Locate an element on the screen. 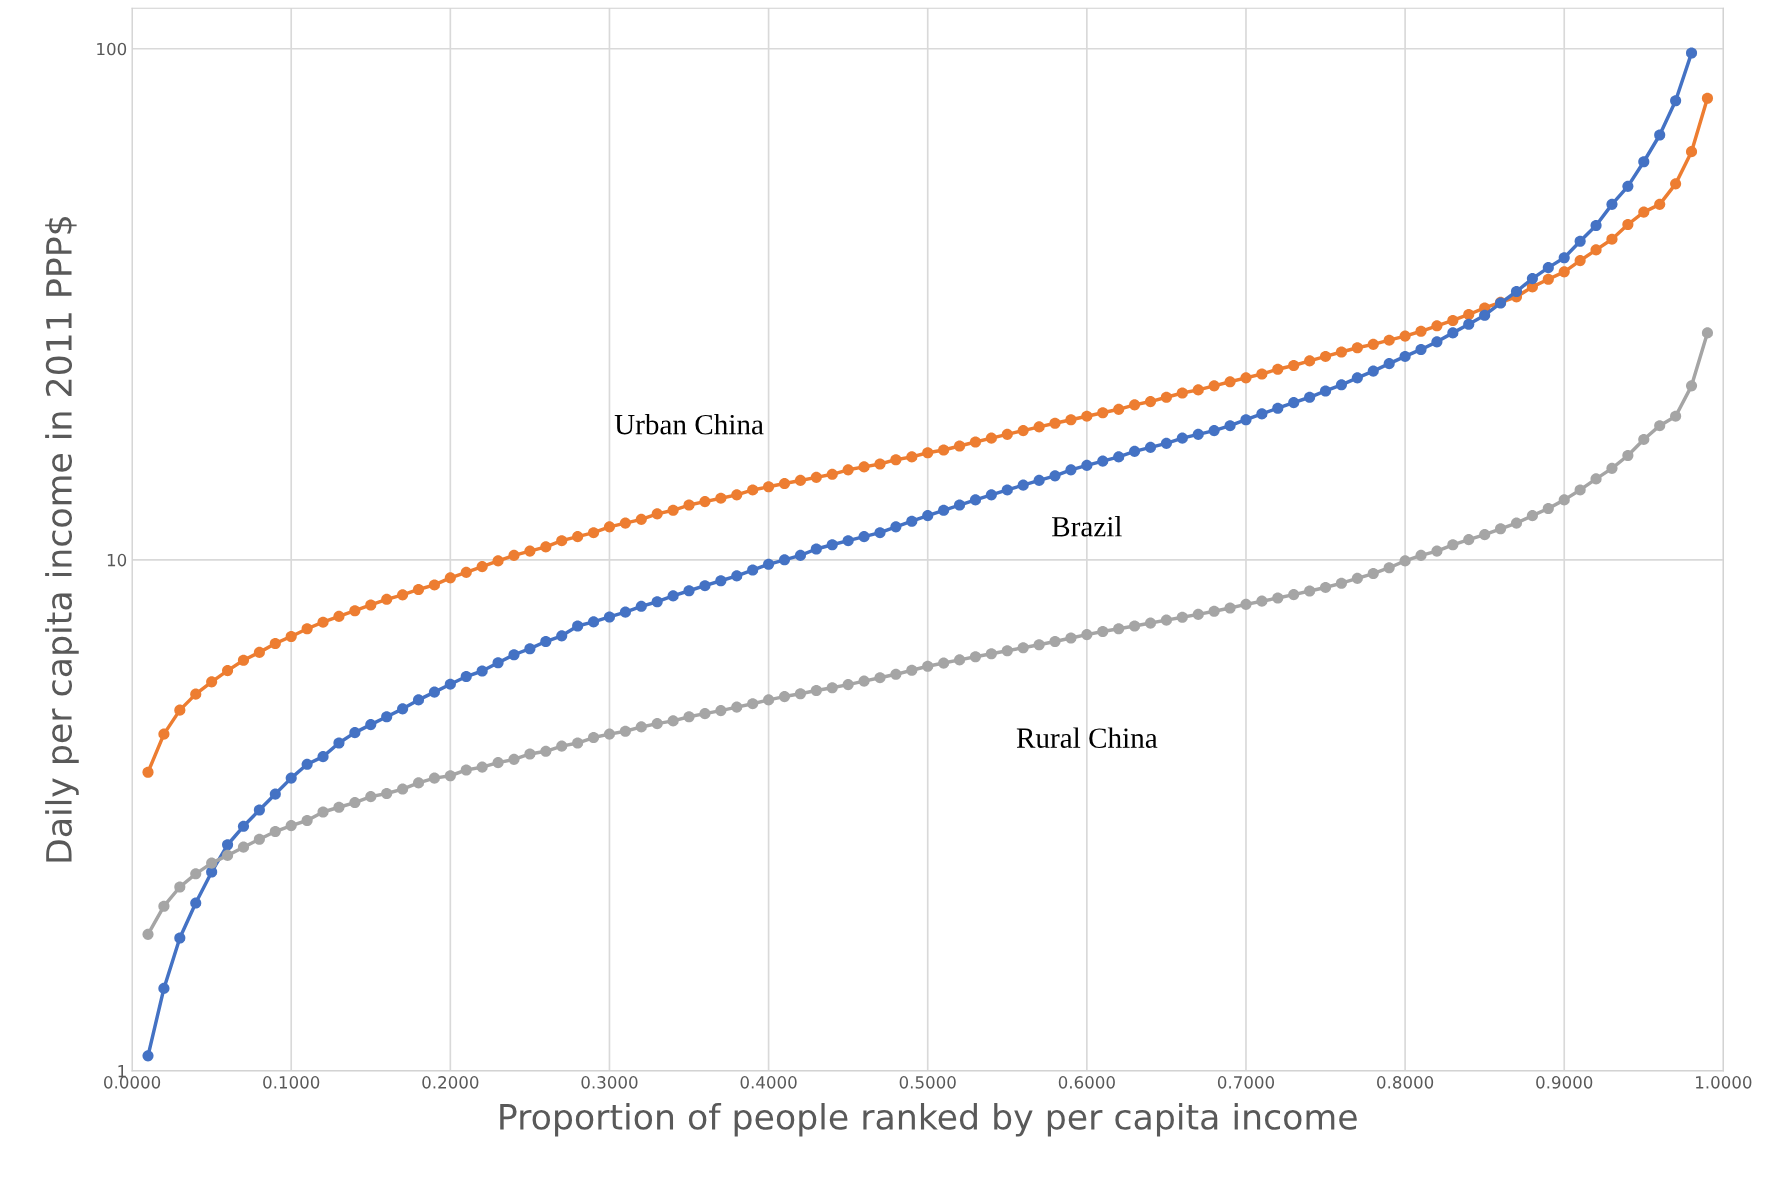 The height and width of the screenshot is (1182, 1773). x-tick-label: 0.6000 is located at coordinates (1086, 1082).